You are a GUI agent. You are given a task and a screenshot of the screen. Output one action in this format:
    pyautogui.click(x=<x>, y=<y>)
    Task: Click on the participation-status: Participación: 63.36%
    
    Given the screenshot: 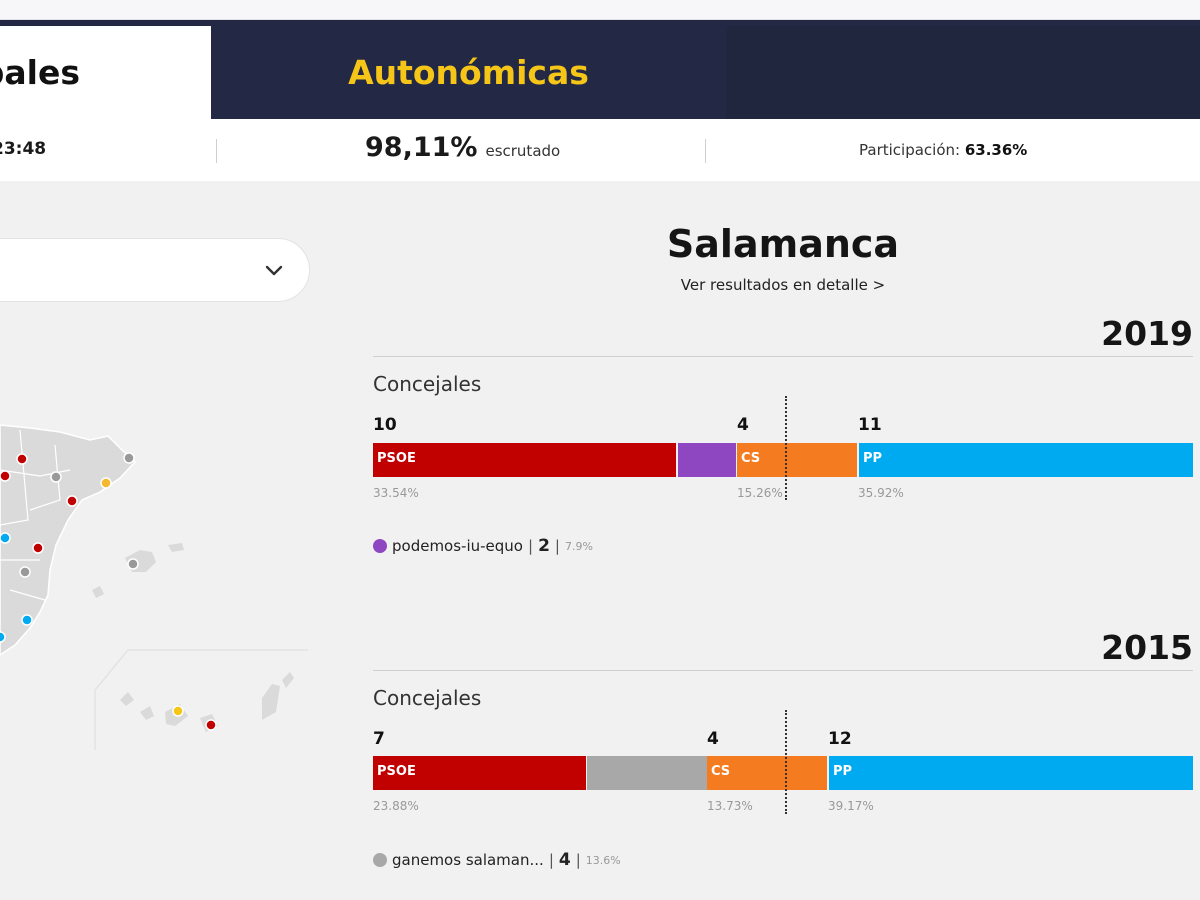 What is the action you would take?
    pyautogui.click(x=943, y=150)
    